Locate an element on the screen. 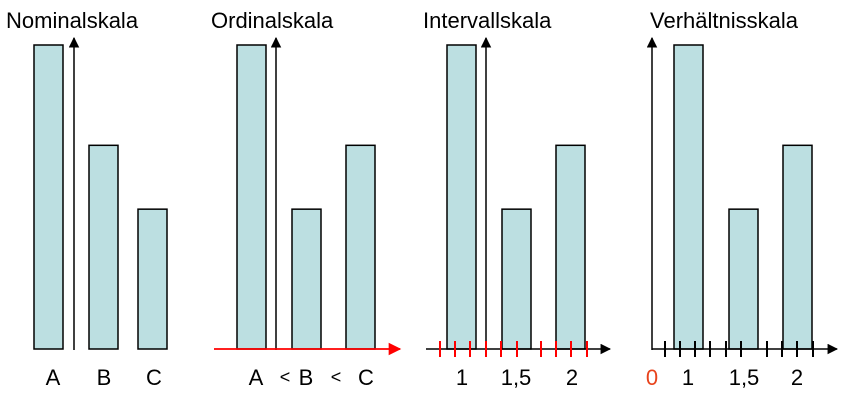 The width and height of the screenshot is (847, 400). bars-interval is located at coordinates (516, 197).